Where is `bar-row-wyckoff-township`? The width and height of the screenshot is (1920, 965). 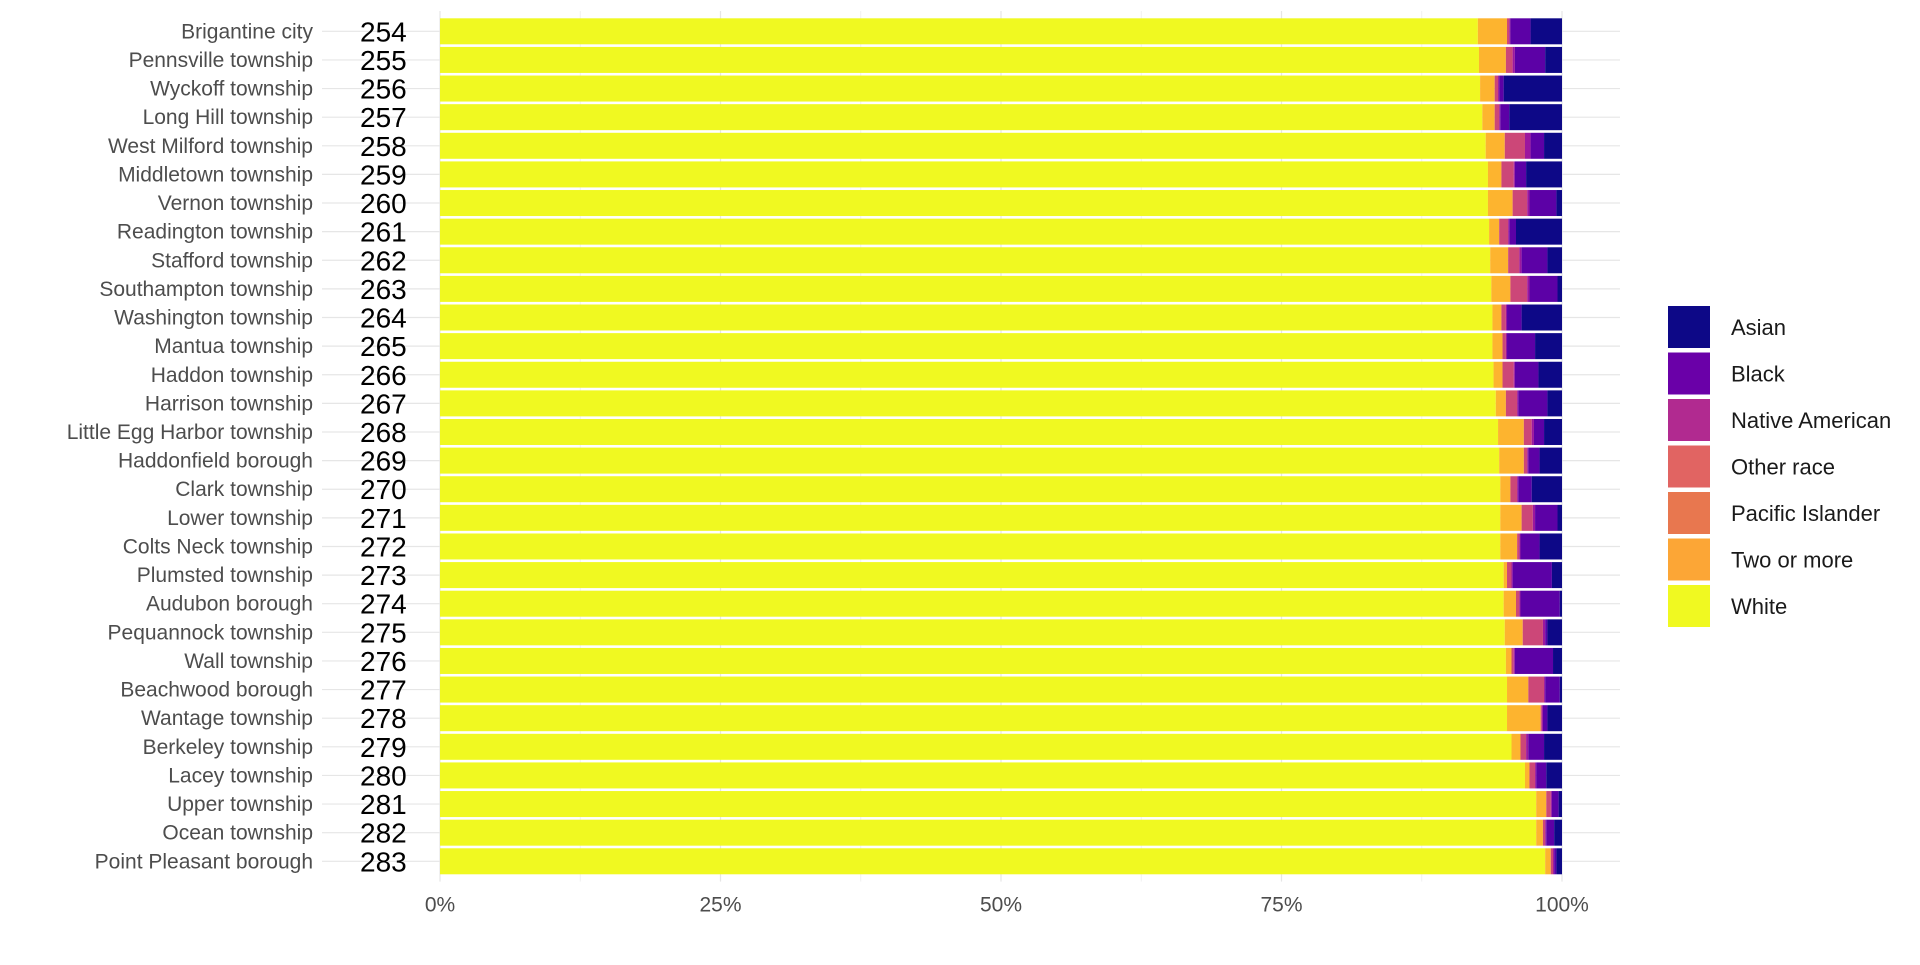 bar-row-wyckoff-township is located at coordinates (1001, 88).